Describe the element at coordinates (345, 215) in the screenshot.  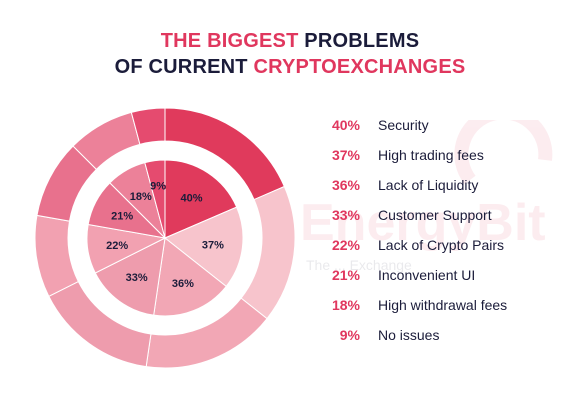
I see `legend-value: 33%` at that location.